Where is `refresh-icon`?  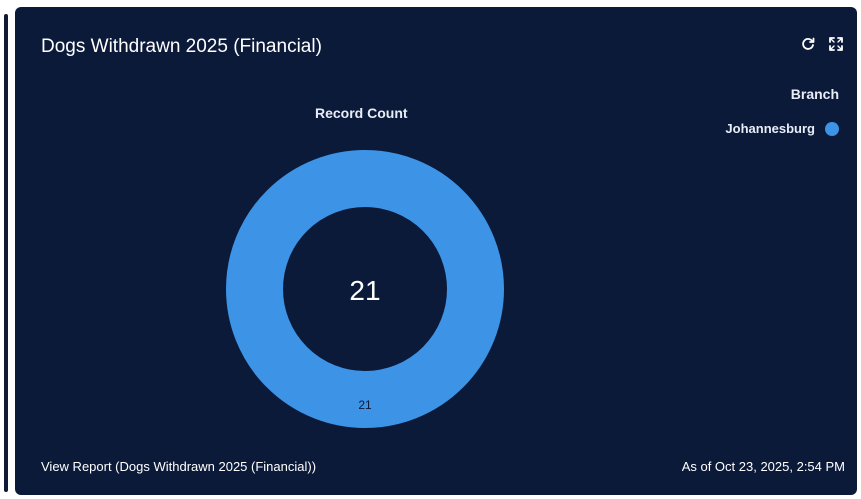 refresh-icon is located at coordinates (808, 44).